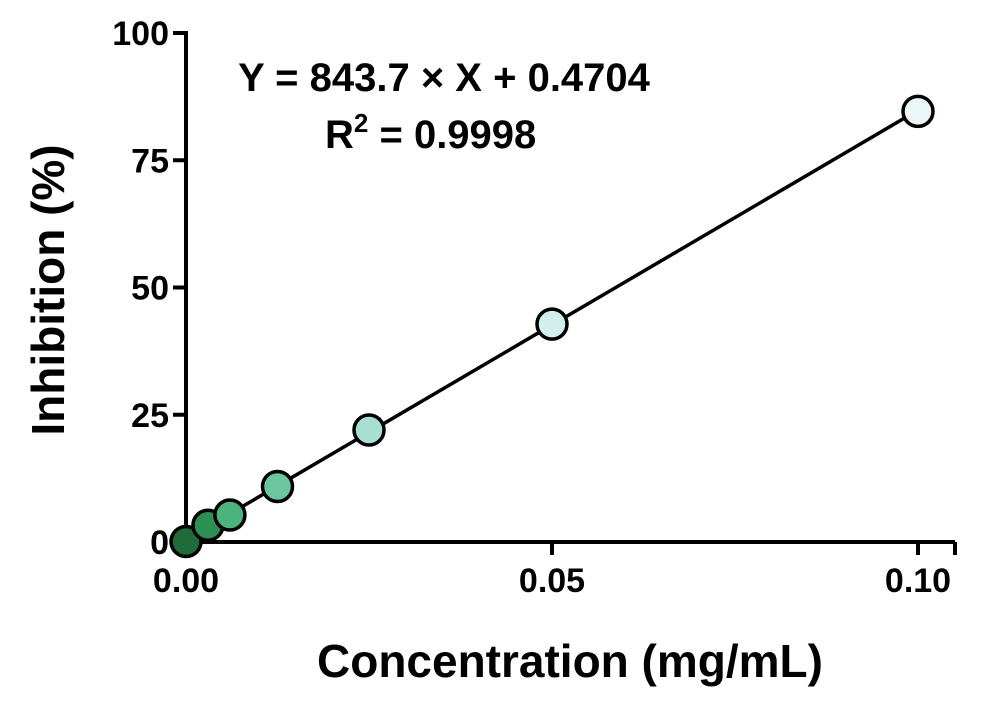 This screenshot has width=984, height=714. Describe the element at coordinates (186, 581) in the screenshot. I see `x-tick-label: 0.00` at that location.